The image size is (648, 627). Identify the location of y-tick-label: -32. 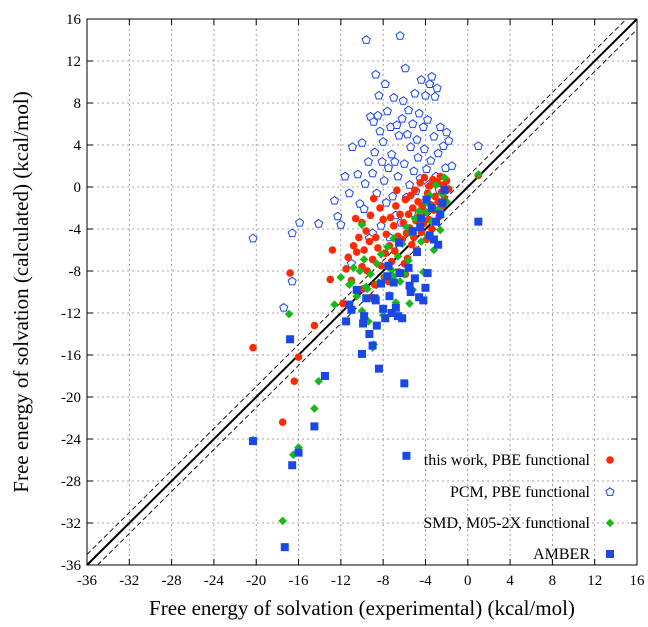
(71, 524).